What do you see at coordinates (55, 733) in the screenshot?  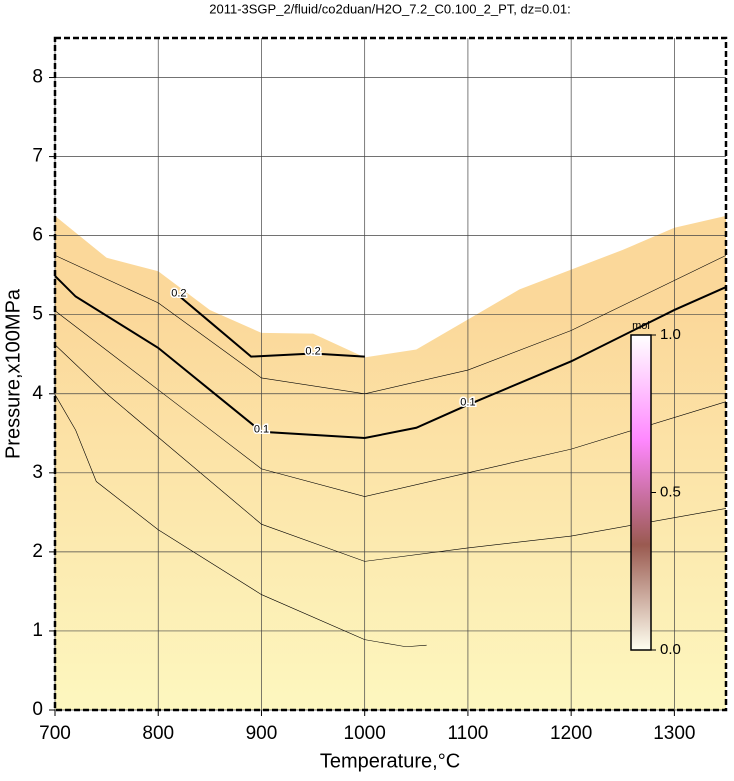 I see `x-tick-label: 700` at bounding box center [55, 733].